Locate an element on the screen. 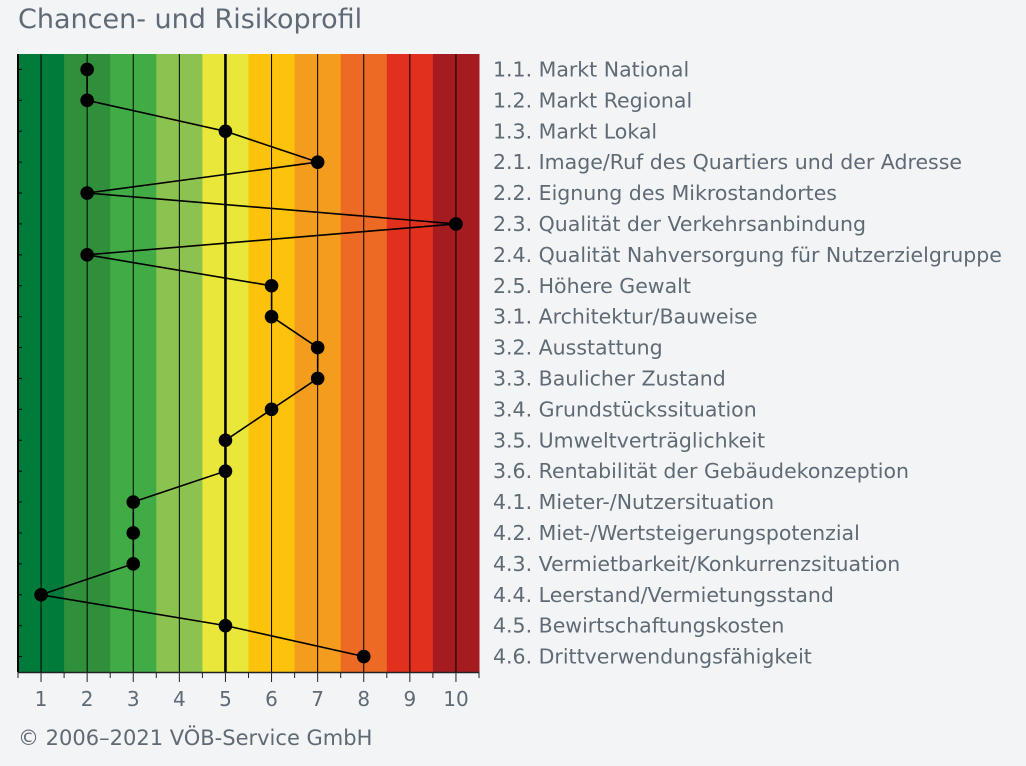  category-label: 3.2. Ausstattung is located at coordinates (578, 348).